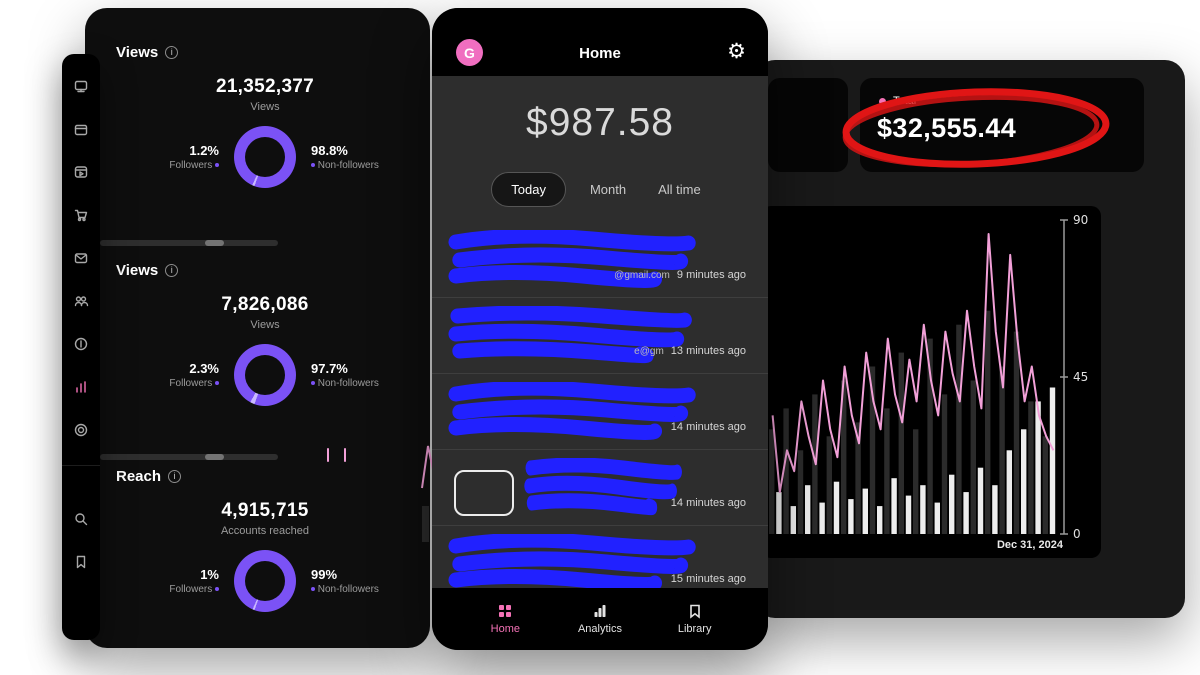 This screenshot has width=1200, height=675. I want to click on total-earnings-card: Total $32,555.44, so click(1002, 125).